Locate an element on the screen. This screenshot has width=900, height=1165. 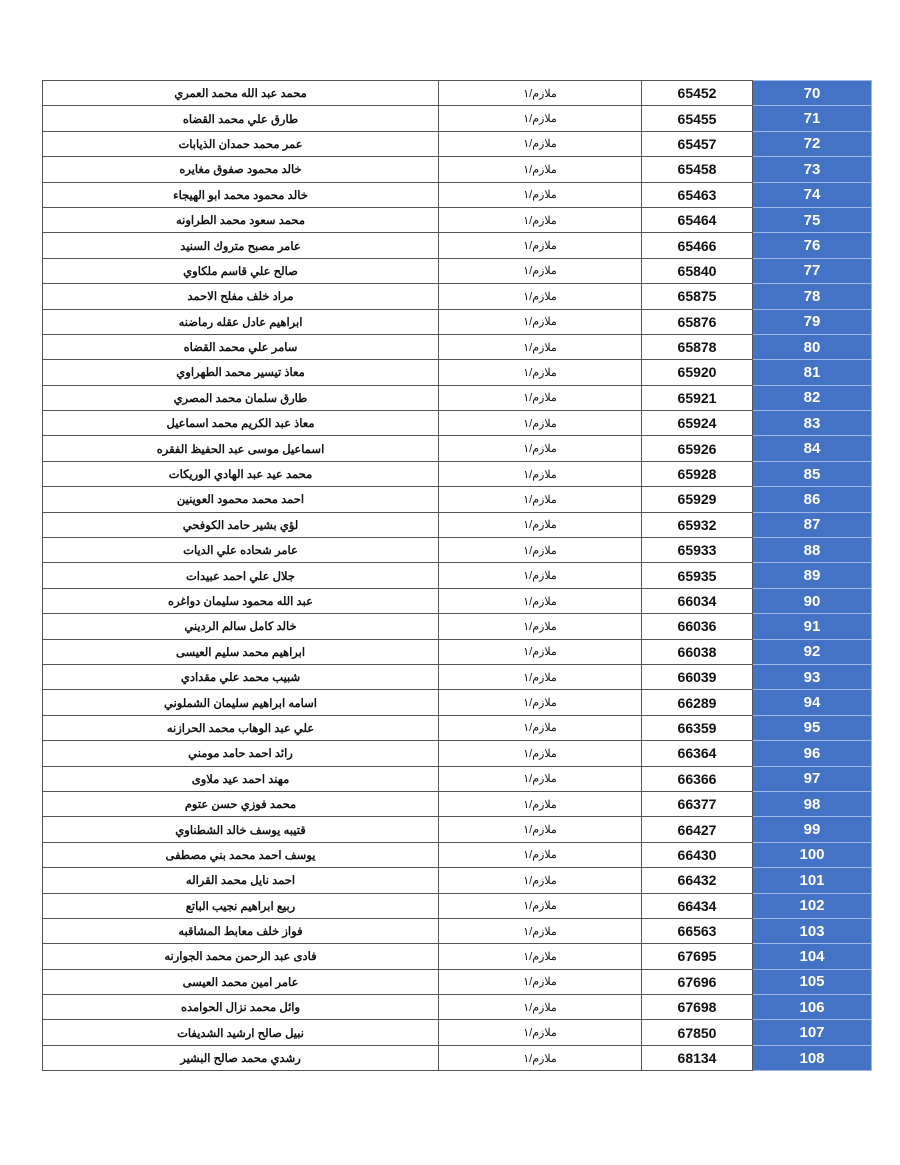
name-cell: فادى عبد الرحمن محمد الجوارنه is located at coordinates (240, 956).